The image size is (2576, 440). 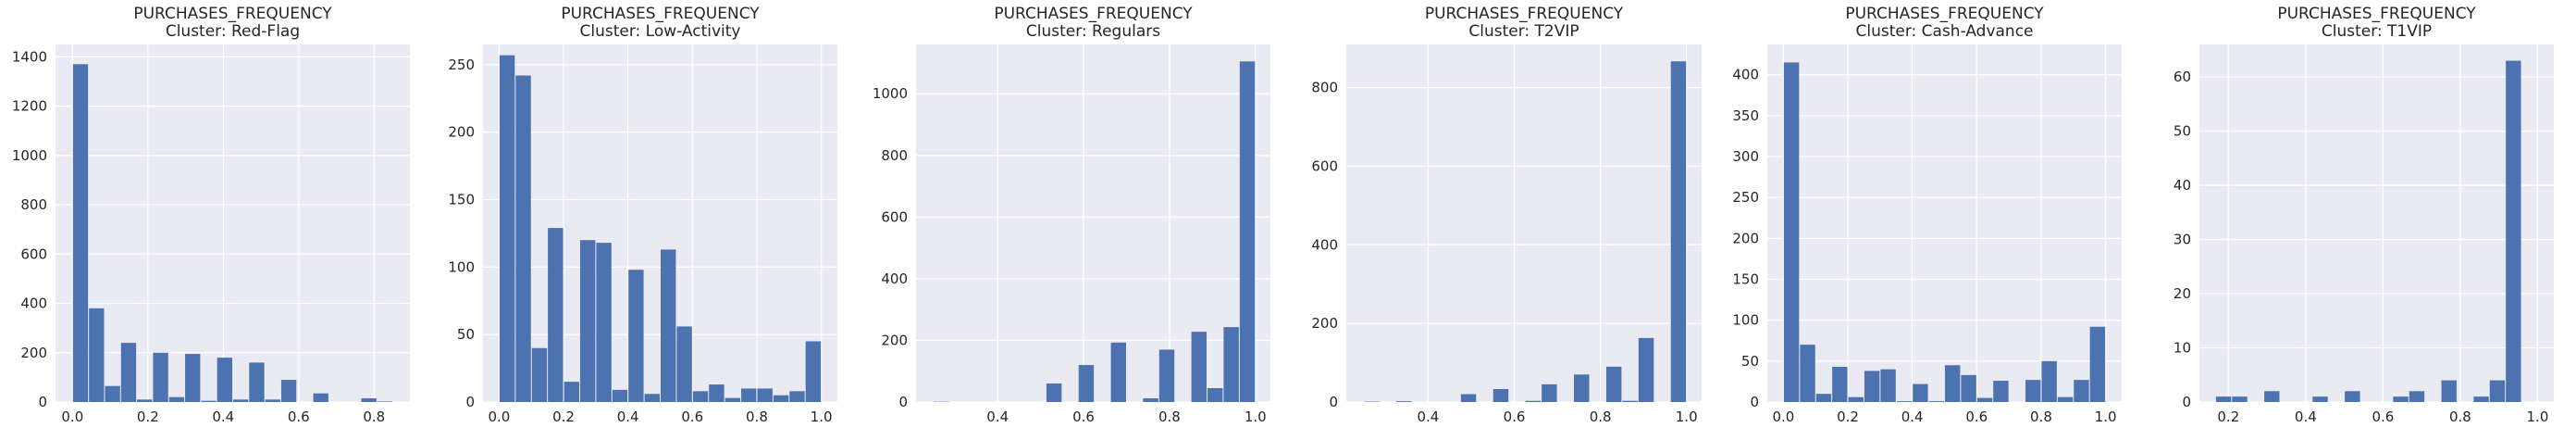 What do you see at coordinates (2182, 348) in the screenshot?
I see `y-tick-label: 10` at bounding box center [2182, 348].